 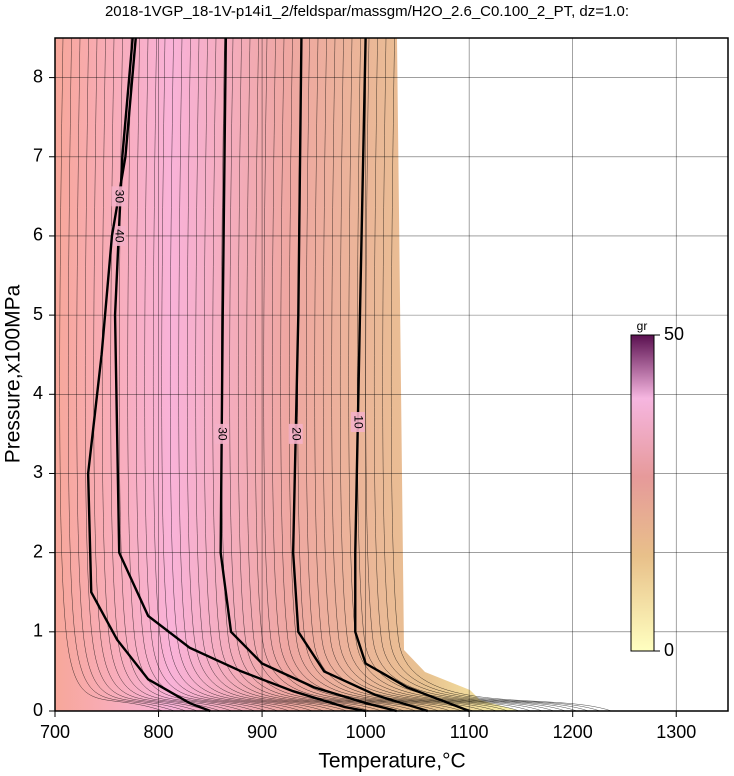 I want to click on x-tick-label: 1100, so click(x=469, y=732).